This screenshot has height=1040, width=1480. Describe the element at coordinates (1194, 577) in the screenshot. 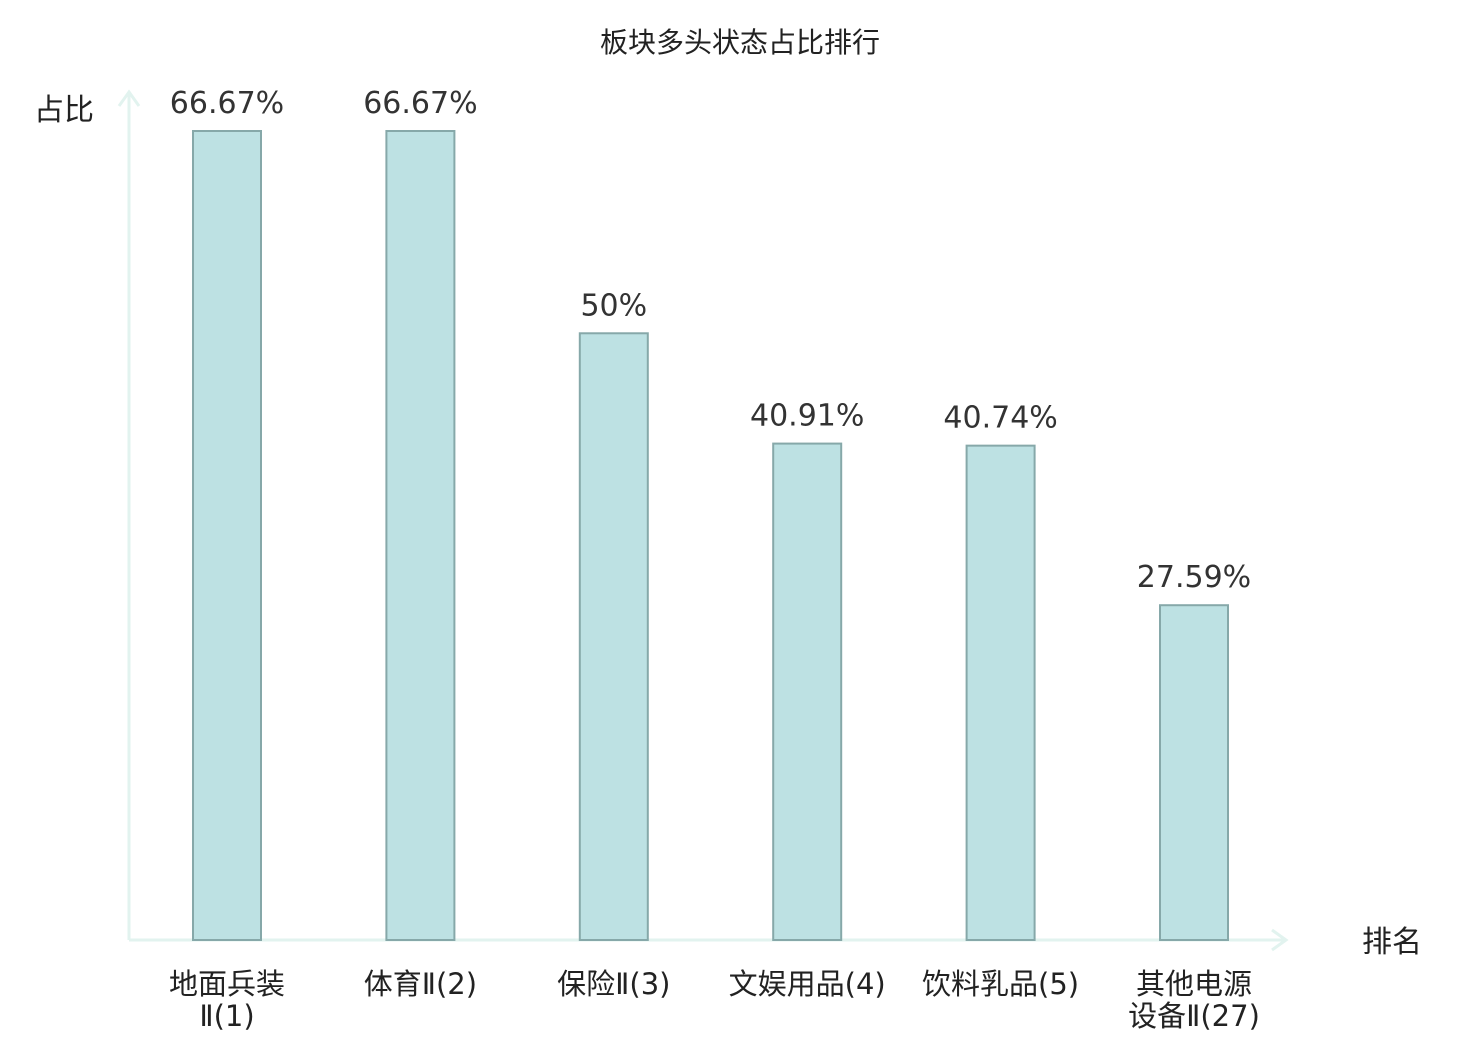

I see `bar-value-label: 27.59%` at that location.